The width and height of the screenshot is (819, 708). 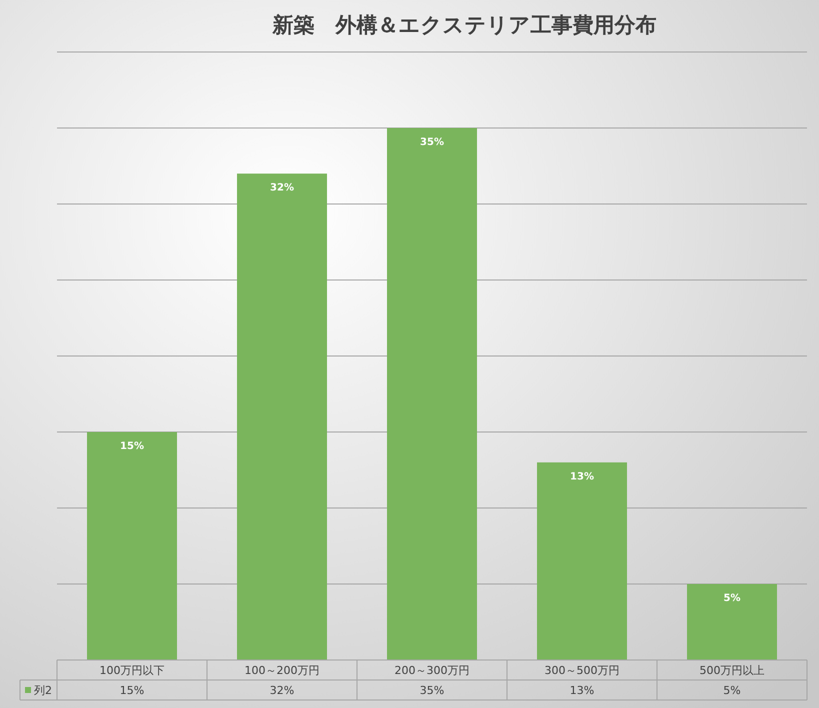 I want to click on x-tick-label: 300～500万円, so click(x=582, y=670).